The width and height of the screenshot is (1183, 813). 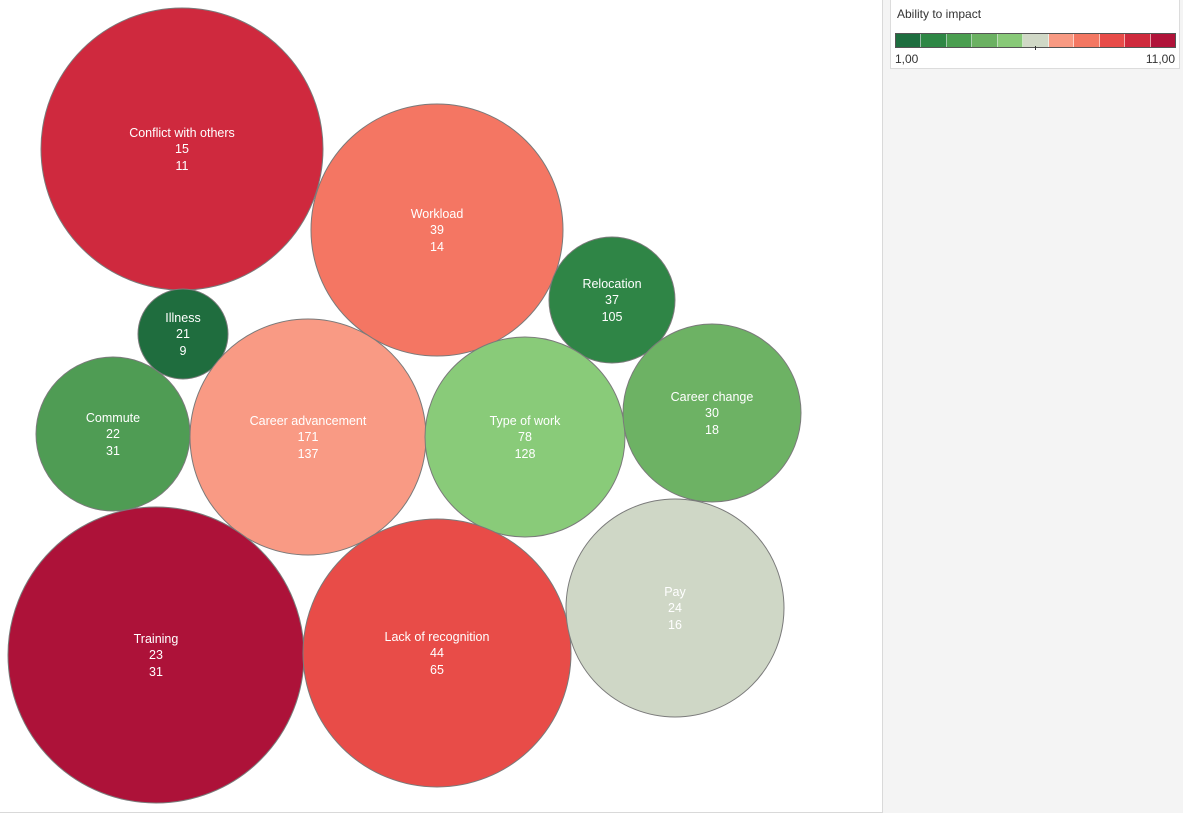 I want to click on legend-title: Ability to impact, so click(x=939, y=14).